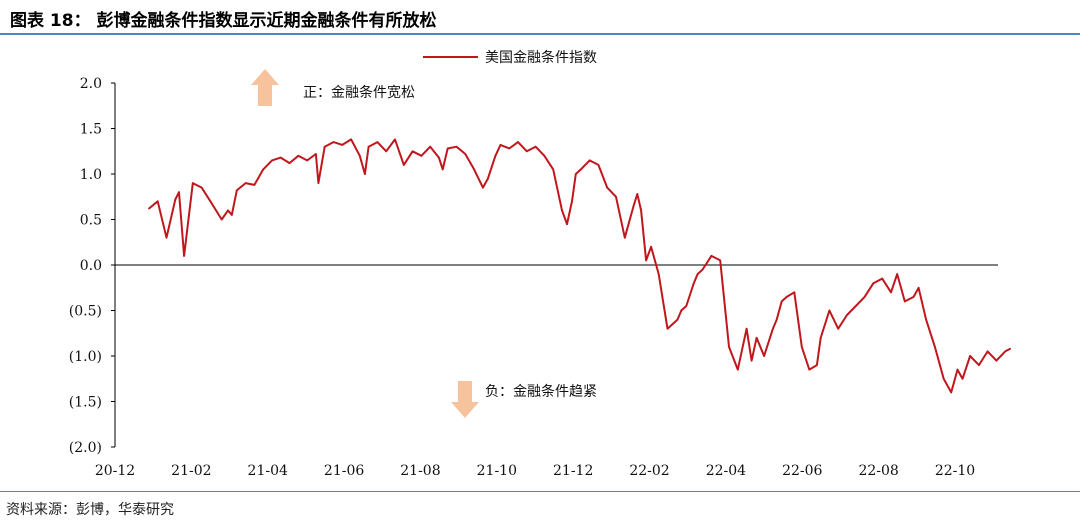 This screenshot has height=527, width=1080. Describe the element at coordinates (365, 243) in the screenshot. I see `annotation-arrows` at that location.